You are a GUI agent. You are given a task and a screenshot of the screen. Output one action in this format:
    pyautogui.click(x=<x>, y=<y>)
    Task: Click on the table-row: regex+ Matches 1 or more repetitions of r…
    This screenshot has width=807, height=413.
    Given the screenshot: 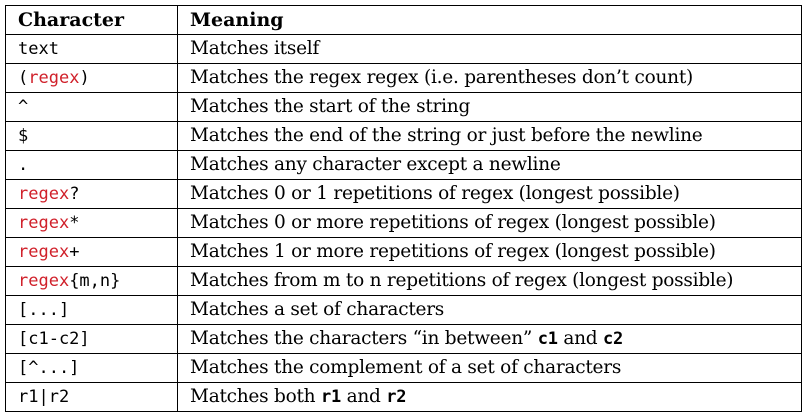 What is the action you would take?
    pyautogui.click(x=403, y=252)
    